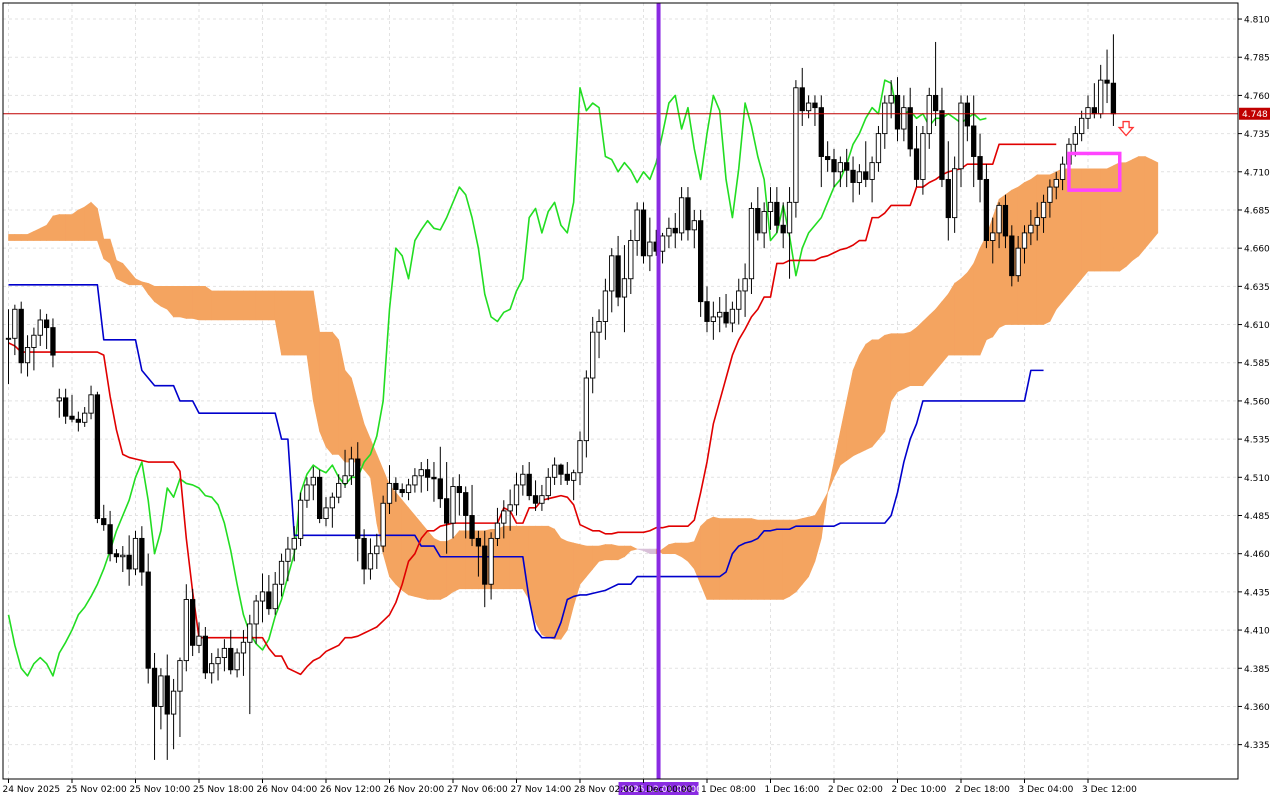 The height and width of the screenshot is (804, 1280). What do you see at coordinates (1257, 708) in the screenshot?
I see `y-tick-label: 4.360` at bounding box center [1257, 708].